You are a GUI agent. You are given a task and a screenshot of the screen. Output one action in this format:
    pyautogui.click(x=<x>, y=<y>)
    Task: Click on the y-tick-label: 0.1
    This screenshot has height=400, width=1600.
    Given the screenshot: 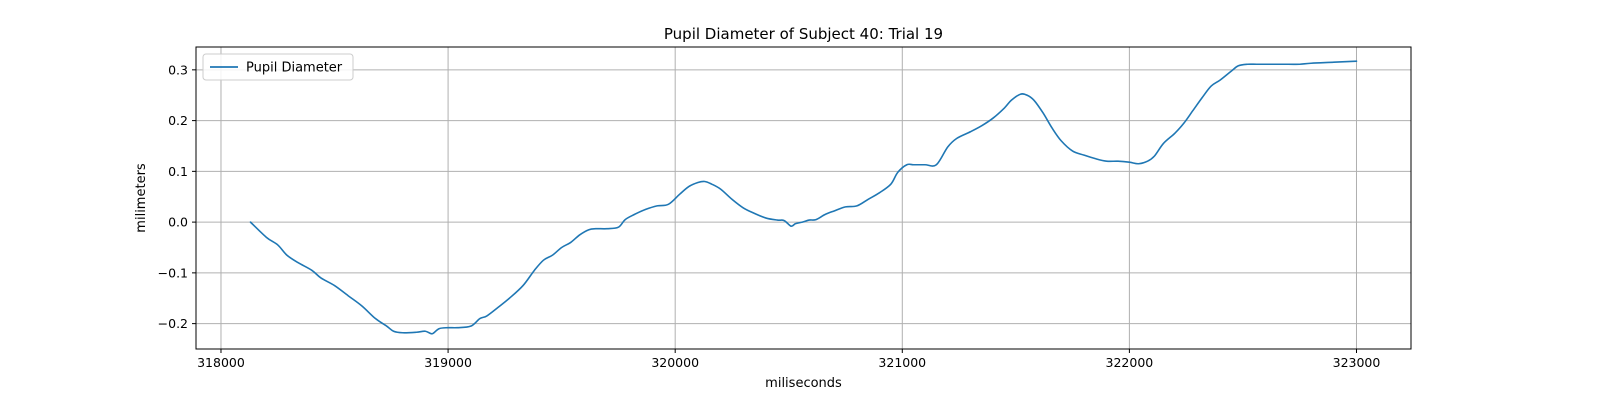 What is the action you would take?
    pyautogui.click(x=178, y=171)
    